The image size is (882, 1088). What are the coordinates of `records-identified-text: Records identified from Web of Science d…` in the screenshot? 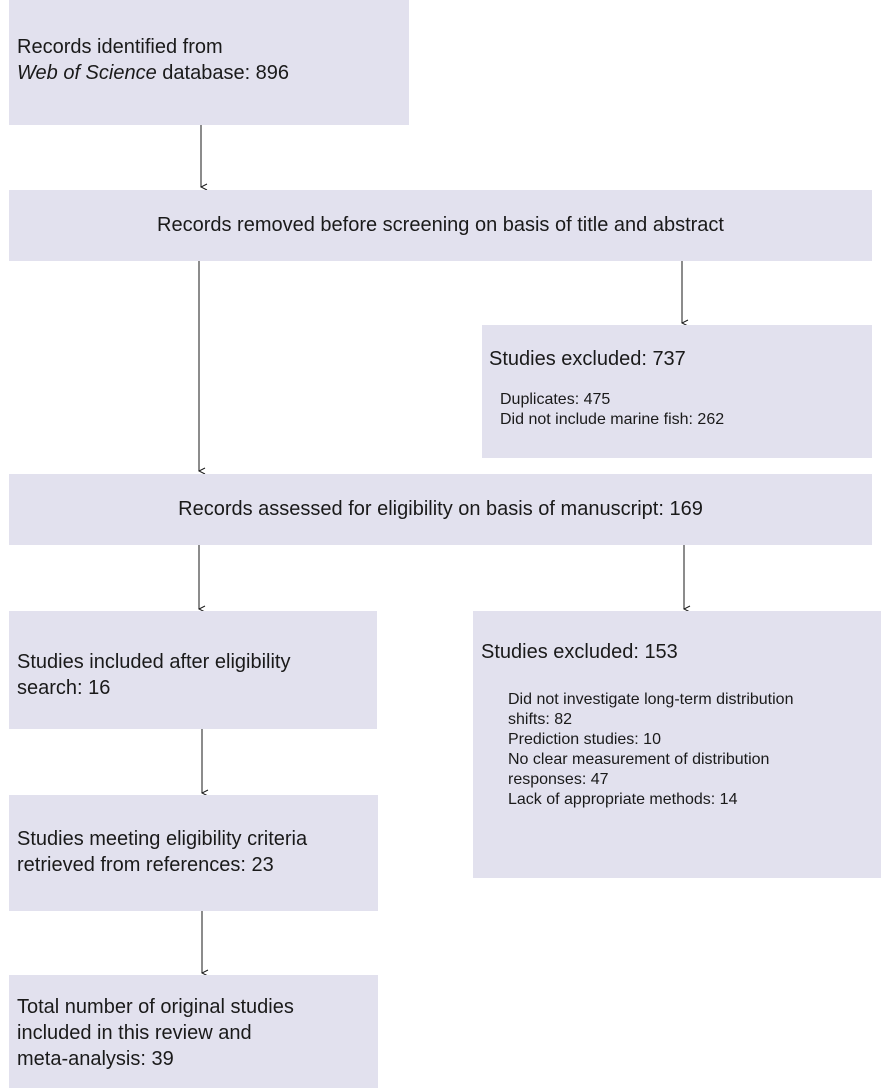 It's located at (209, 60).